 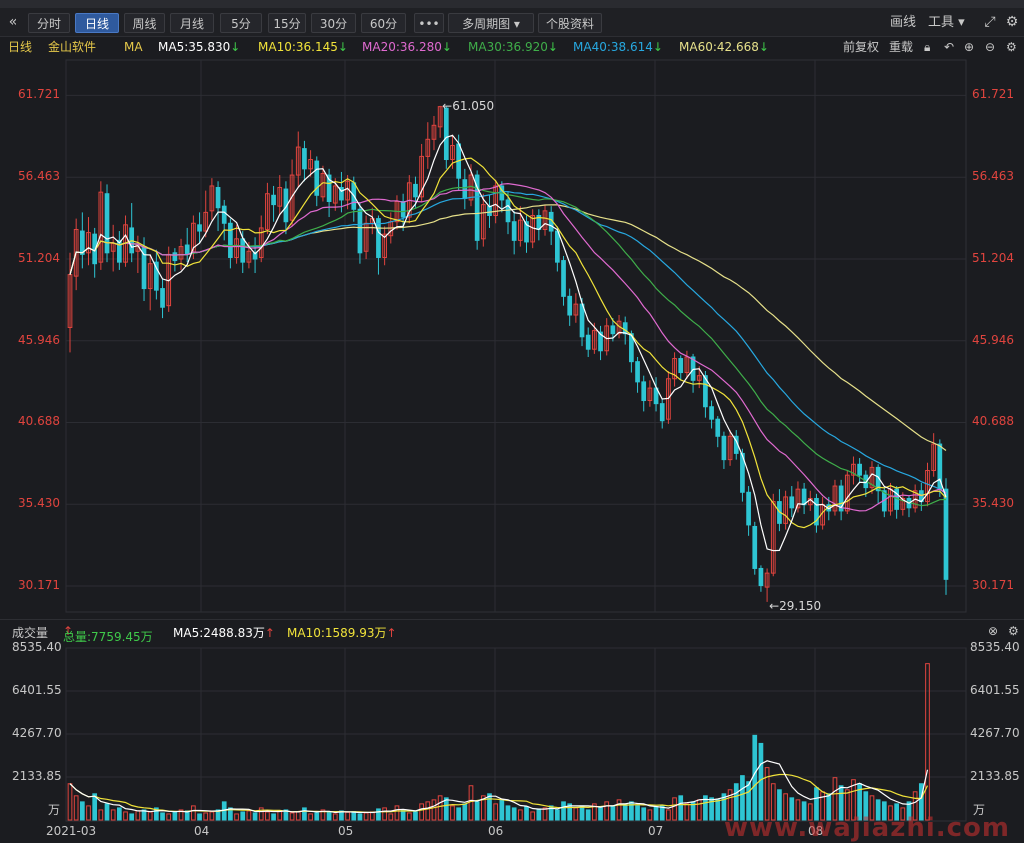 What do you see at coordinates (241, 23) in the screenshot?
I see `period-tab: 5分` at bounding box center [241, 23].